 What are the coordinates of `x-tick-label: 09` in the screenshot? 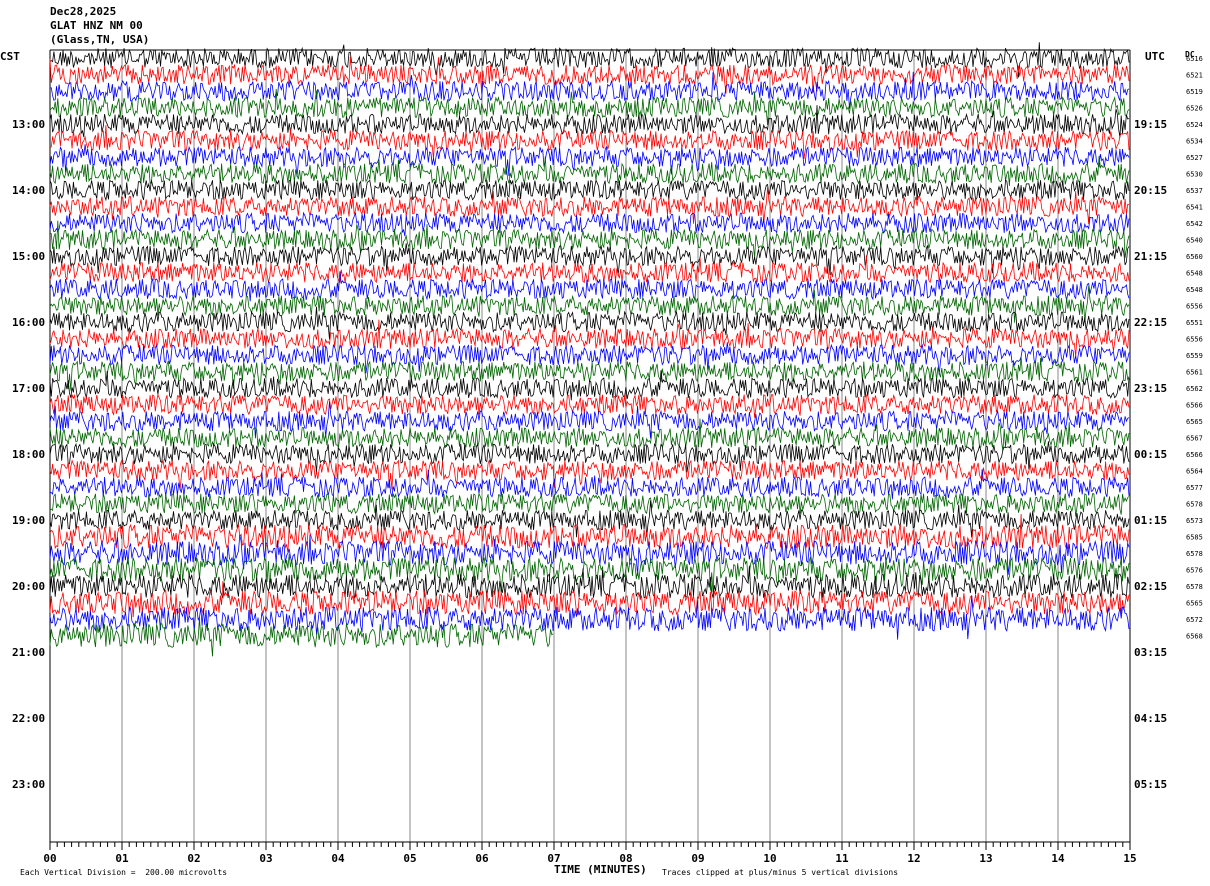 It's located at (697, 858).